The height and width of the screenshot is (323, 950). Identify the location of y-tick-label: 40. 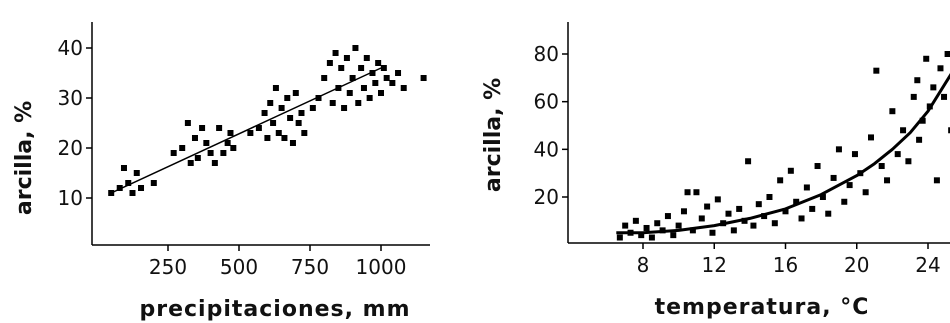
(546, 149).